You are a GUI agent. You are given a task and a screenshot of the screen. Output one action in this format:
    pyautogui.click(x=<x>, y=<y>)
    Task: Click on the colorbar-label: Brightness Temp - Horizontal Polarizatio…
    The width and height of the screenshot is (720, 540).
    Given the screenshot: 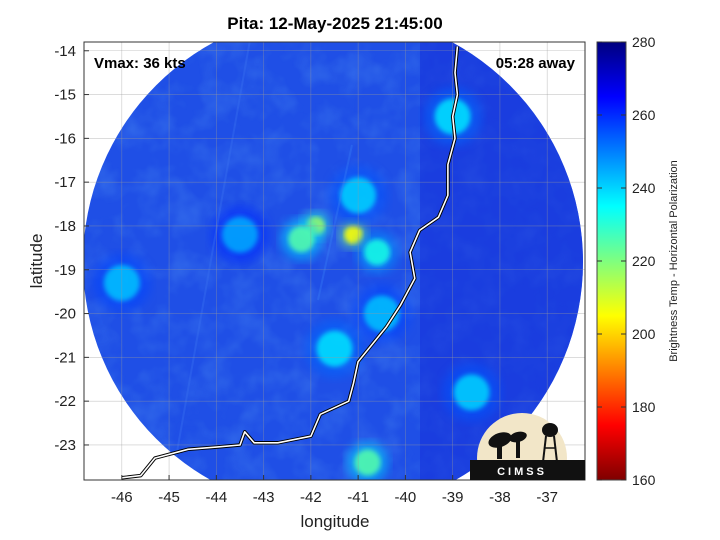 What is the action you would take?
    pyautogui.click(x=674, y=261)
    